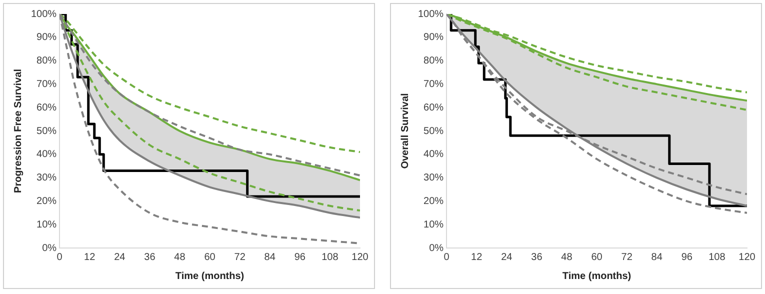 The image size is (765, 294). Describe the element at coordinates (405, 130) in the screenshot. I see `y-axis-title: Overall Survival` at that location.